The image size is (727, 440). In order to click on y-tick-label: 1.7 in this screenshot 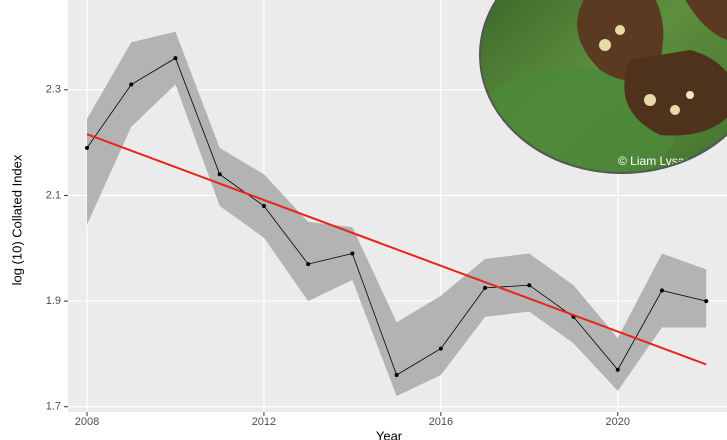, I will do `click(53, 407)`.